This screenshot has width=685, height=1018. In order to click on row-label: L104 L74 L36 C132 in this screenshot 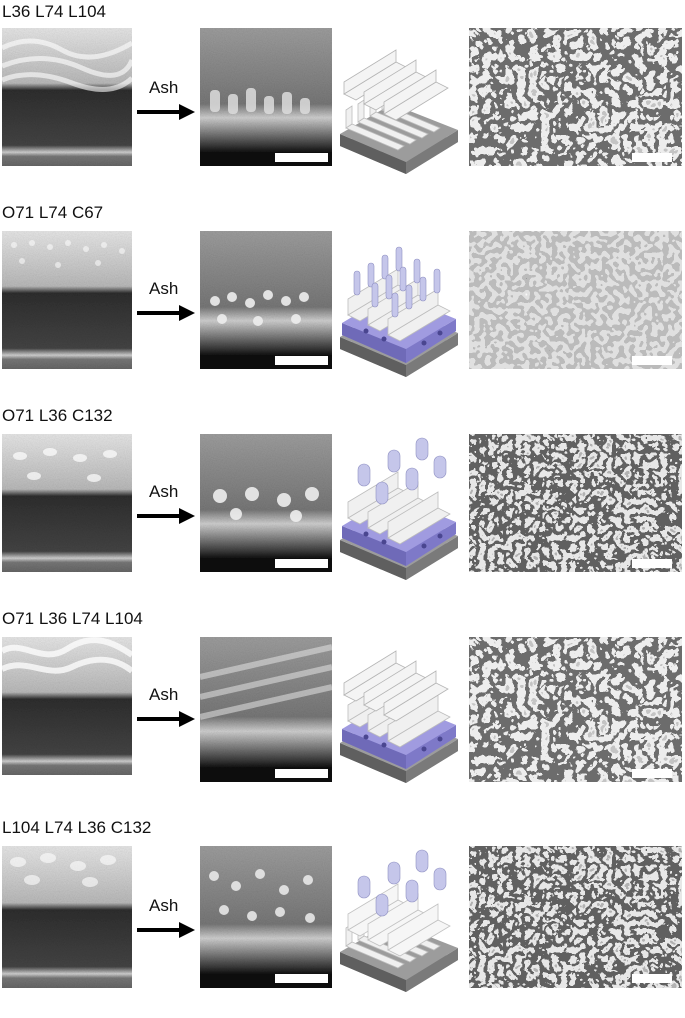, I will do `click(77, 827)`.